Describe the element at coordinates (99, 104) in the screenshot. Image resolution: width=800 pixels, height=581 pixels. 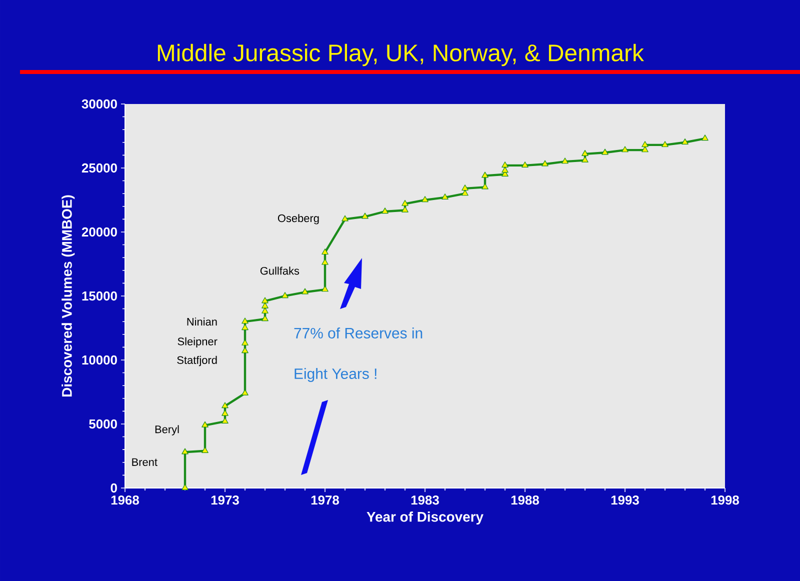
I see `y-tick-label: 30000` at that location.